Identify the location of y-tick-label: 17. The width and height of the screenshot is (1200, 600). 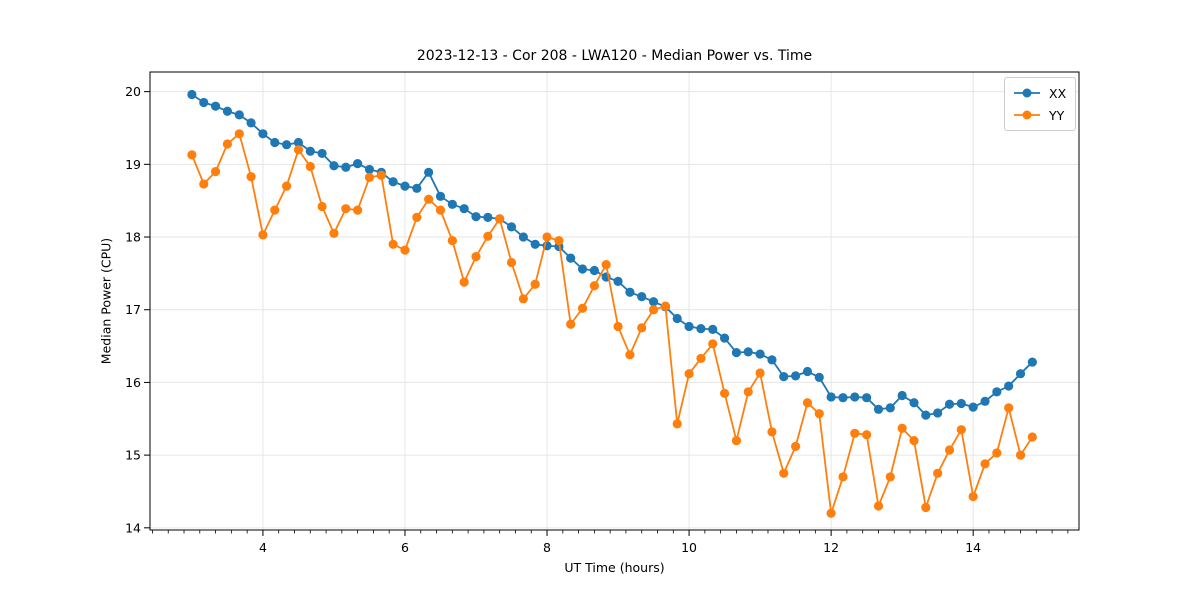
(133, 309).